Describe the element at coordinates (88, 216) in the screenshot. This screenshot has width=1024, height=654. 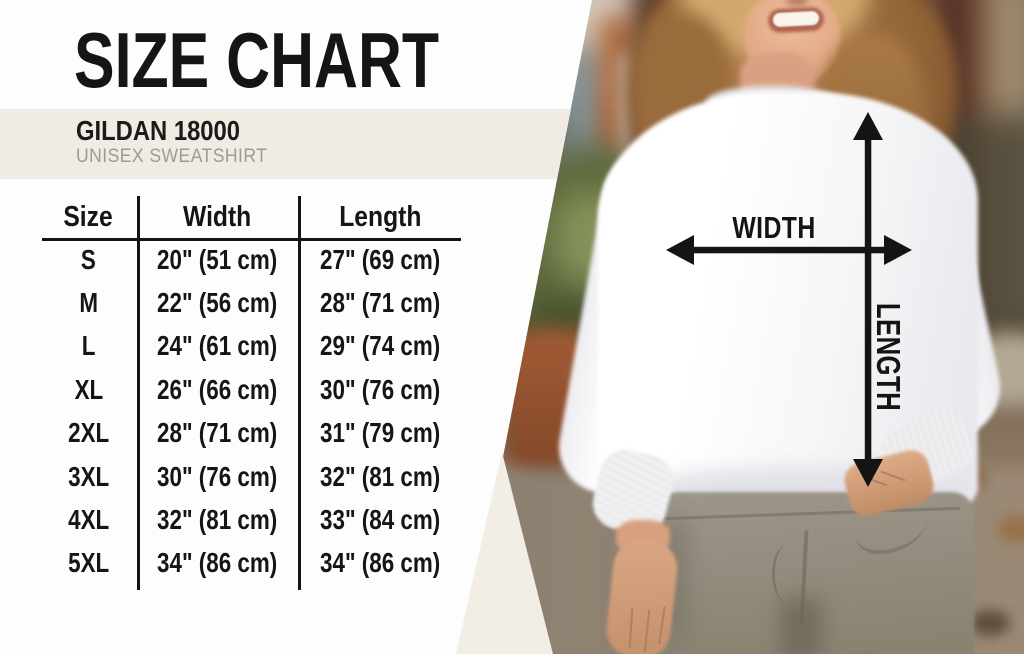
I see `column-header-size: Size` at that location.